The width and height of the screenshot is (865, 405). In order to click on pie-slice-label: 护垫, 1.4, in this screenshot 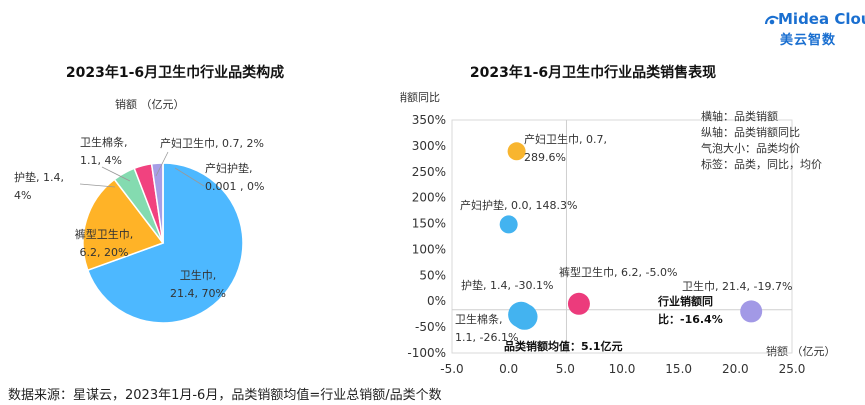, I will do `click(39, 177)`.